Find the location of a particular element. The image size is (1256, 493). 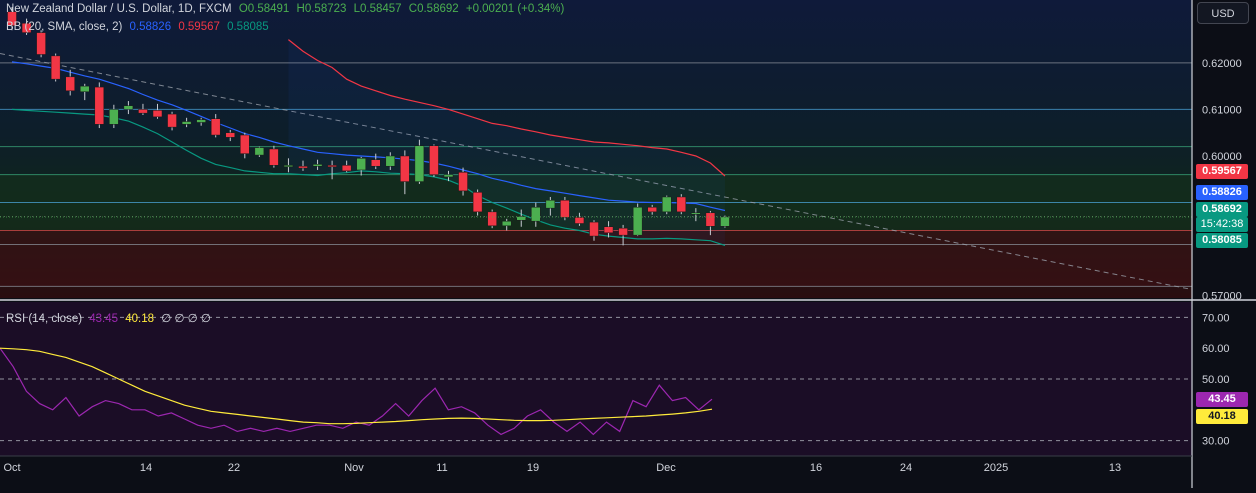

price-tag-last: 0.58692 is located at coordinates (1222, 209).